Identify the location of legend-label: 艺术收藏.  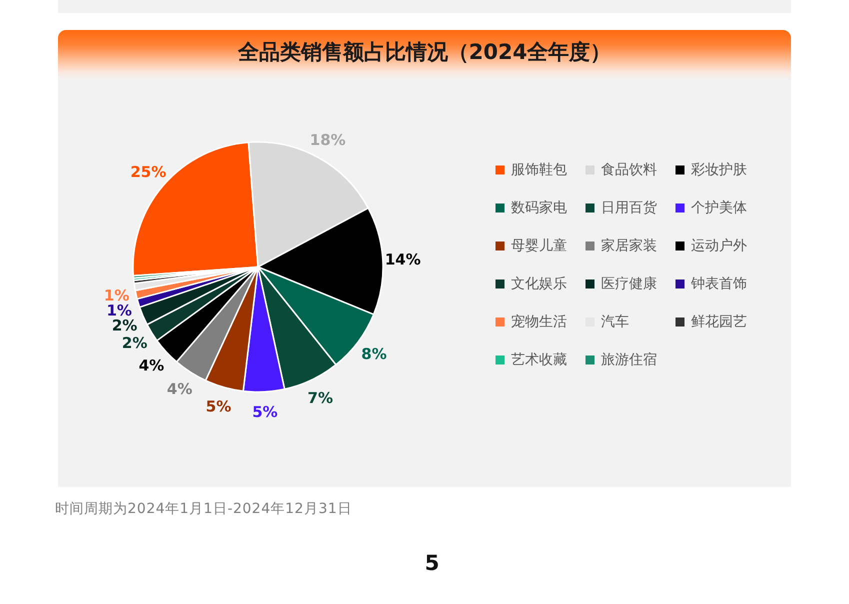
(539, 360).